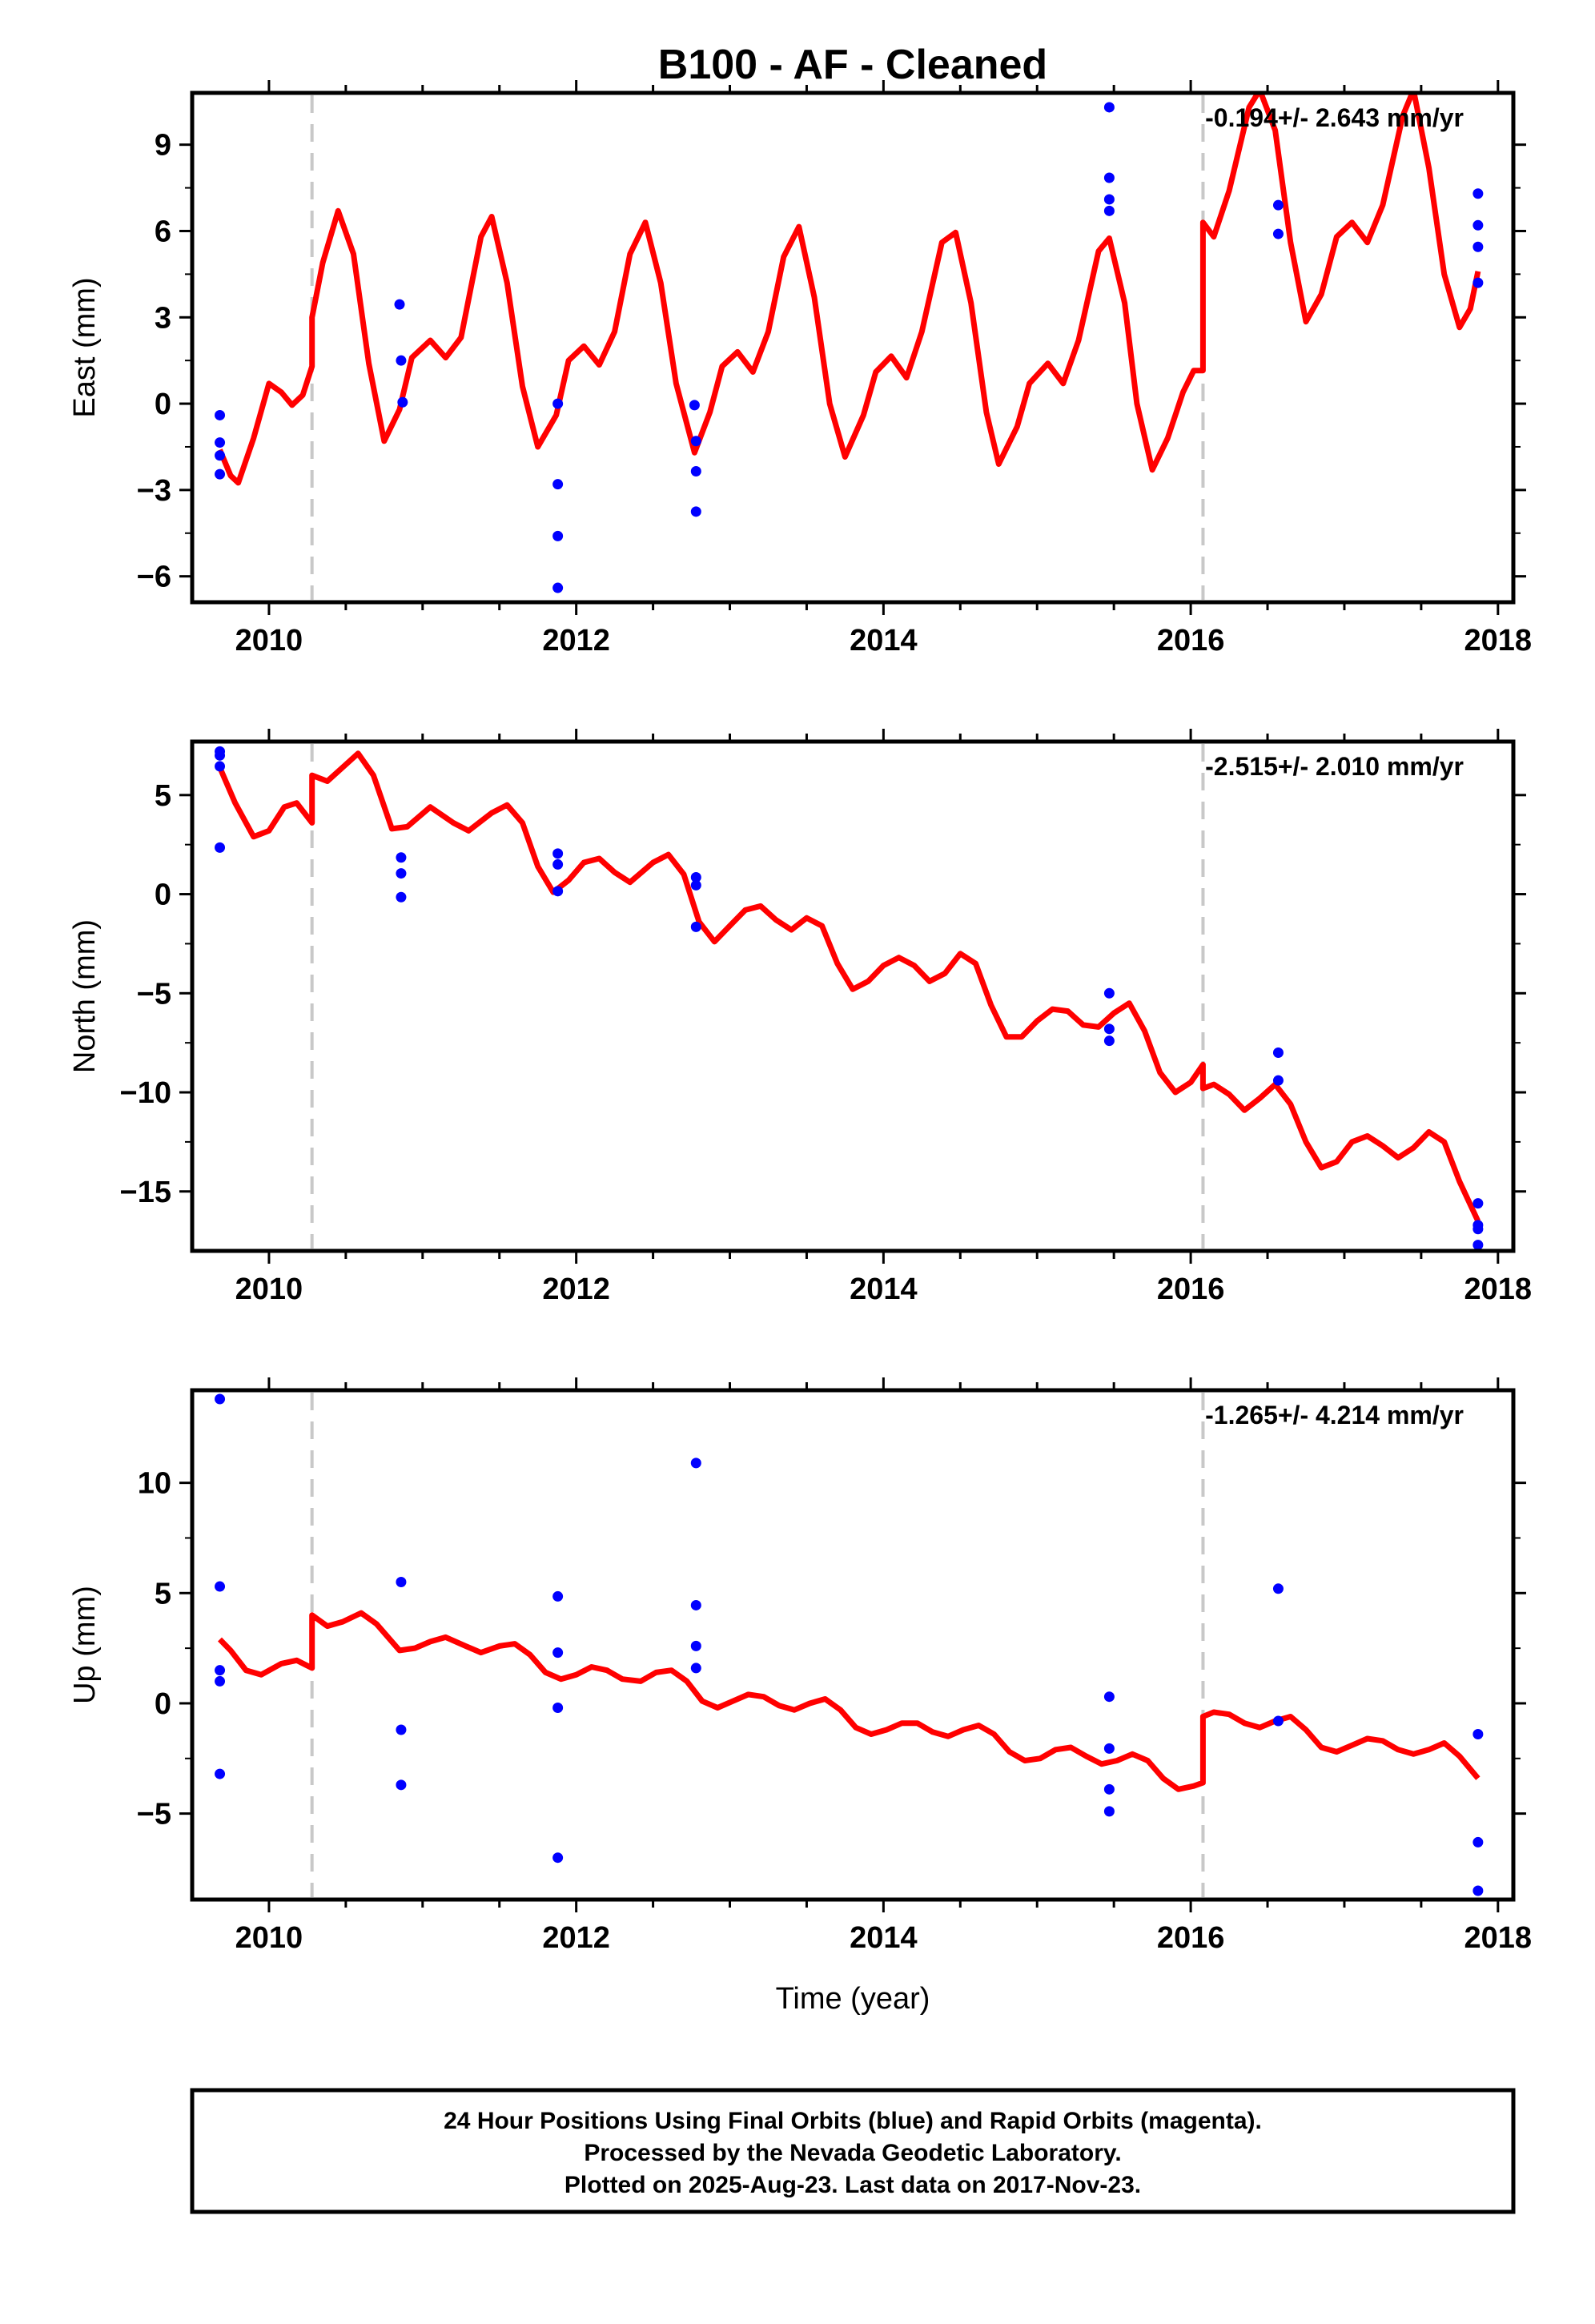 The height and width of the screenshot is (2324, 1595). Describe the element at coordinates (1191, 1289) in the screenshot. I see `north-xtick-label: 2016` at that location.